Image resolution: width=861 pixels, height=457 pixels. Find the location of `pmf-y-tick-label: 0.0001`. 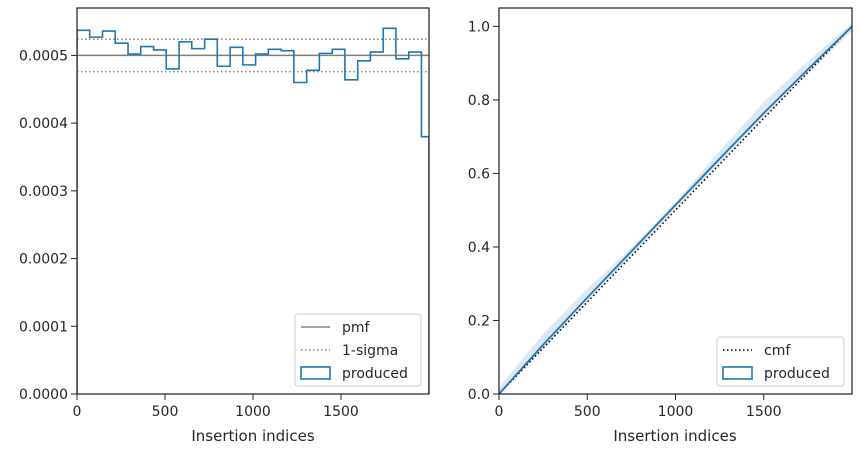

pmf-y-tick-label: 0.0001 is located at coordinates (43, 327).